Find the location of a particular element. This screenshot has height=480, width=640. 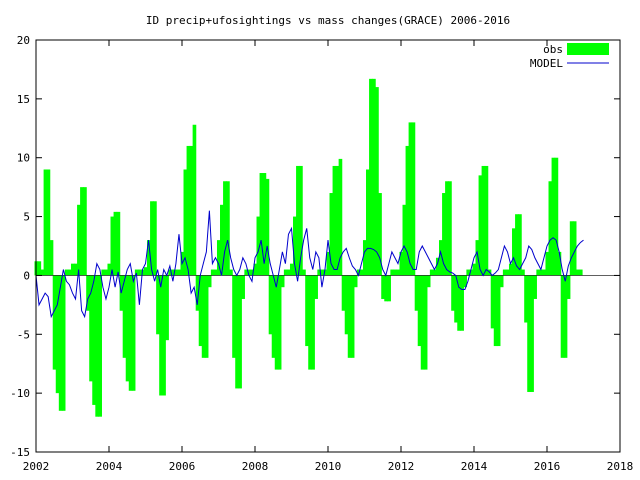

x-tick-label: 2002 is located at coordinates (36, 466).